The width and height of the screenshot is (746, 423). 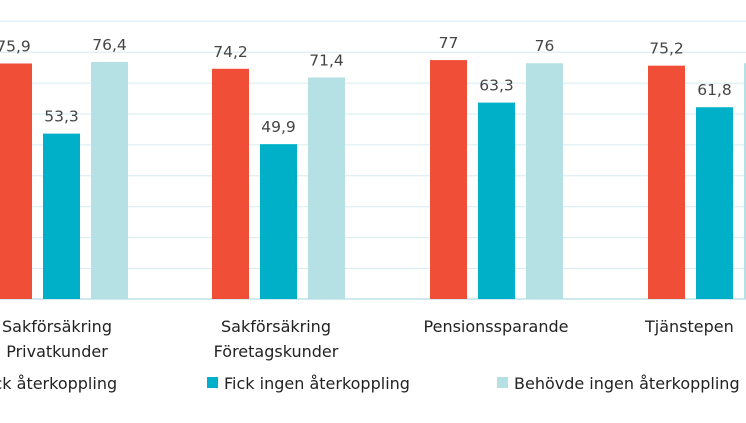 I want to click on legend-label: Behövde ingen återkoppling, so click(x=627, y=383).